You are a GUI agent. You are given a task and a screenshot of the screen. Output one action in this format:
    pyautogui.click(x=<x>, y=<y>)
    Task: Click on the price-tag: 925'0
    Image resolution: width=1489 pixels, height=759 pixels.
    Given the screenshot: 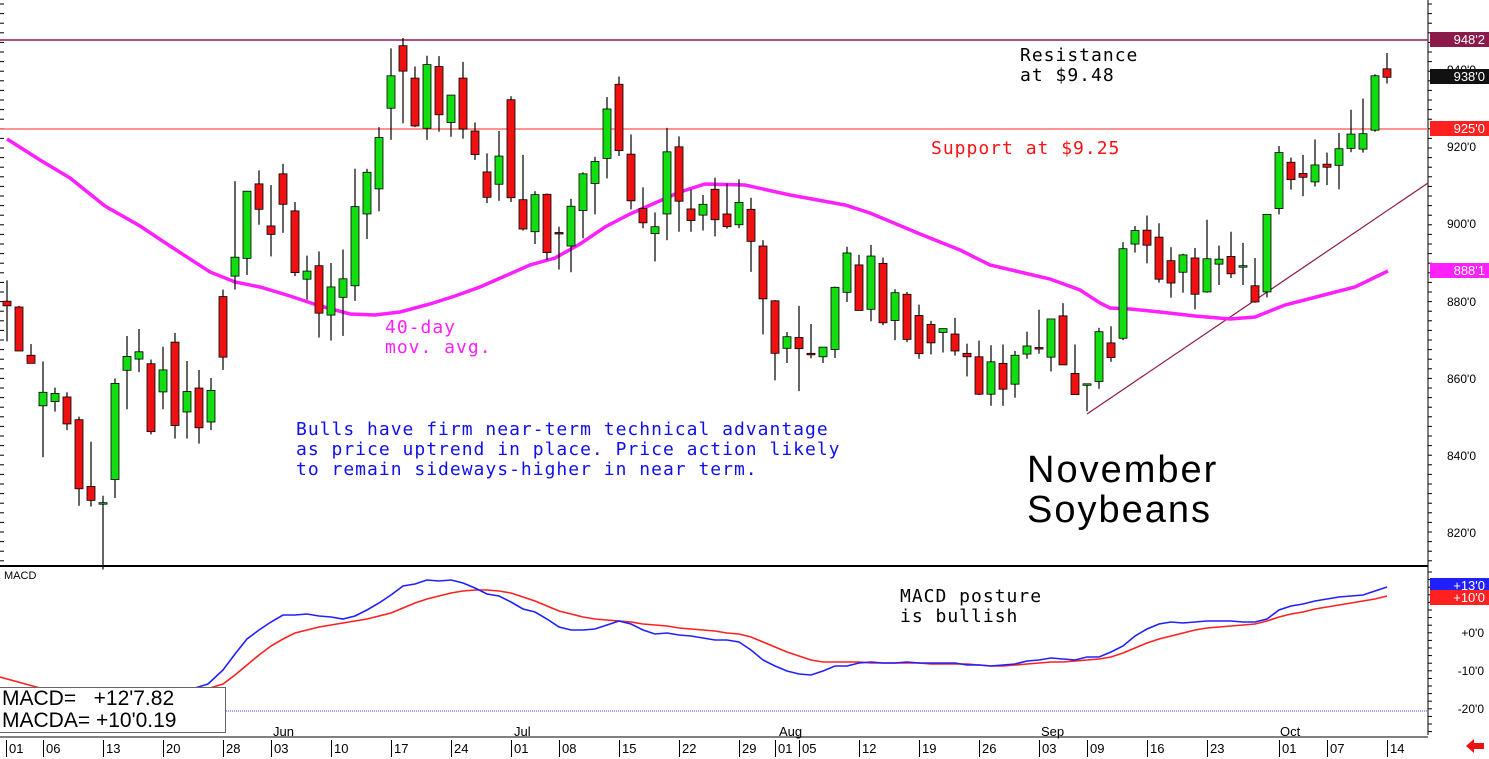 What is the action you would take?
    pyautogui.click(x=1459, y=128)
    